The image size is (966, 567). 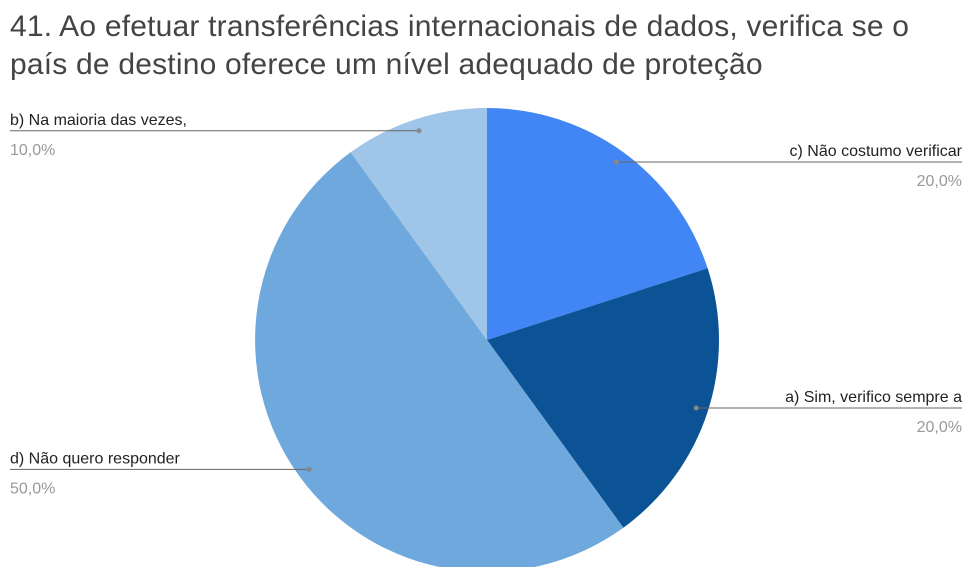 What do you see at coordinates (95, 458) in the screenshot?
I see `slice-label: d) Não quero responder` at bounding box center [95, 458].